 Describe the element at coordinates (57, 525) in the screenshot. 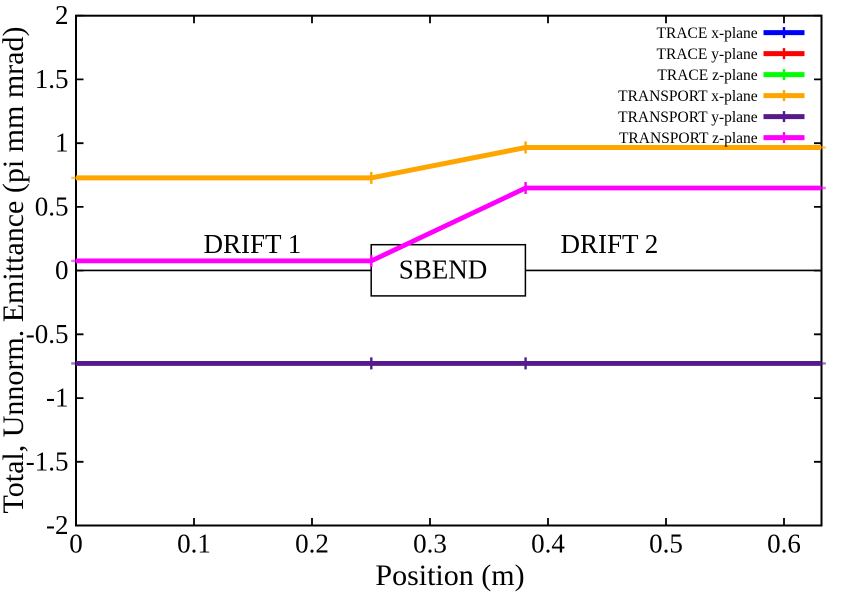

I see `svg-text: -2` at that location.